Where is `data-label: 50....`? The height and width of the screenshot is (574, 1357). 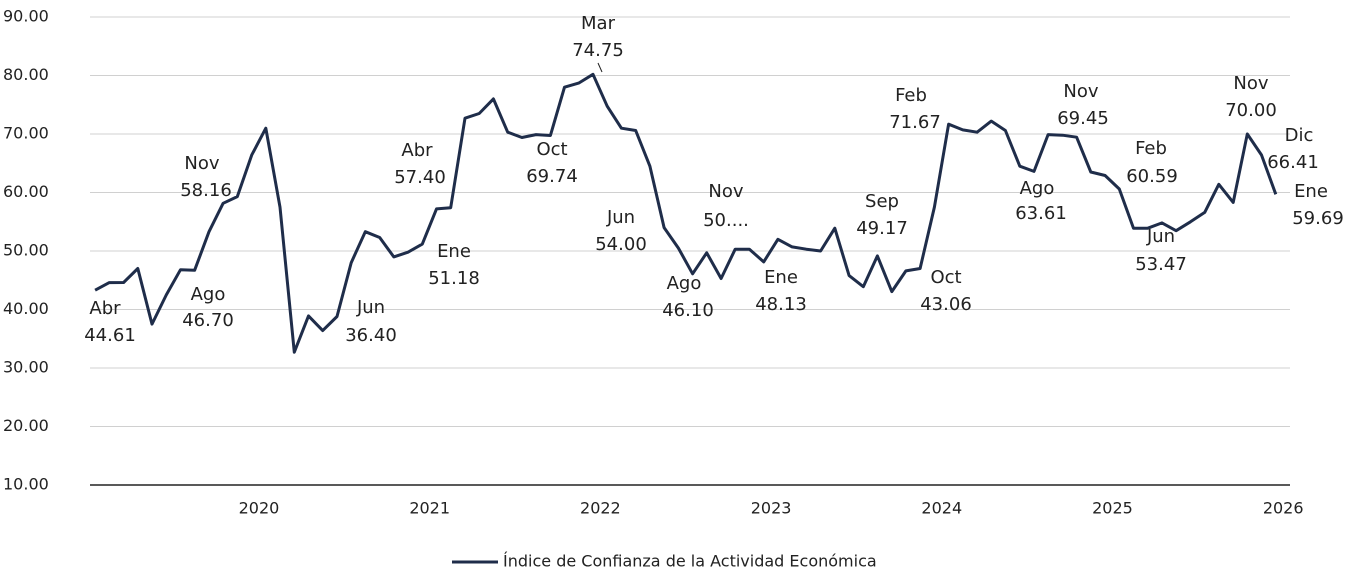 data-label: 50.... is located at coordinates (726, 220).